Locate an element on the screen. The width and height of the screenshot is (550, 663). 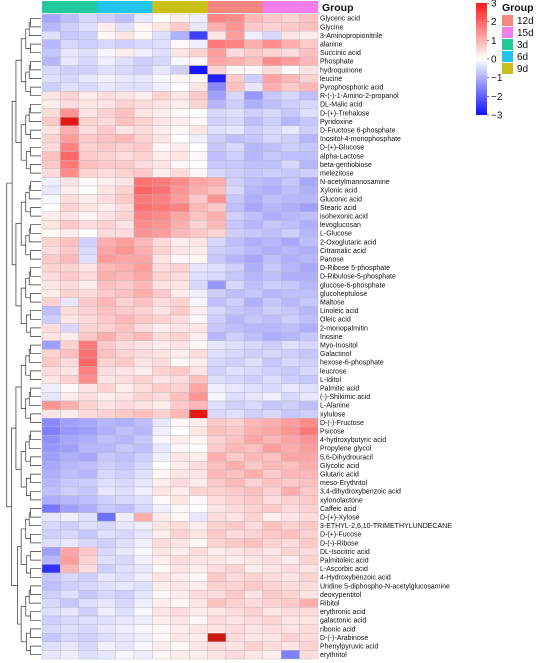
row-label: galactonic acid is located at coordinates (343, 621).